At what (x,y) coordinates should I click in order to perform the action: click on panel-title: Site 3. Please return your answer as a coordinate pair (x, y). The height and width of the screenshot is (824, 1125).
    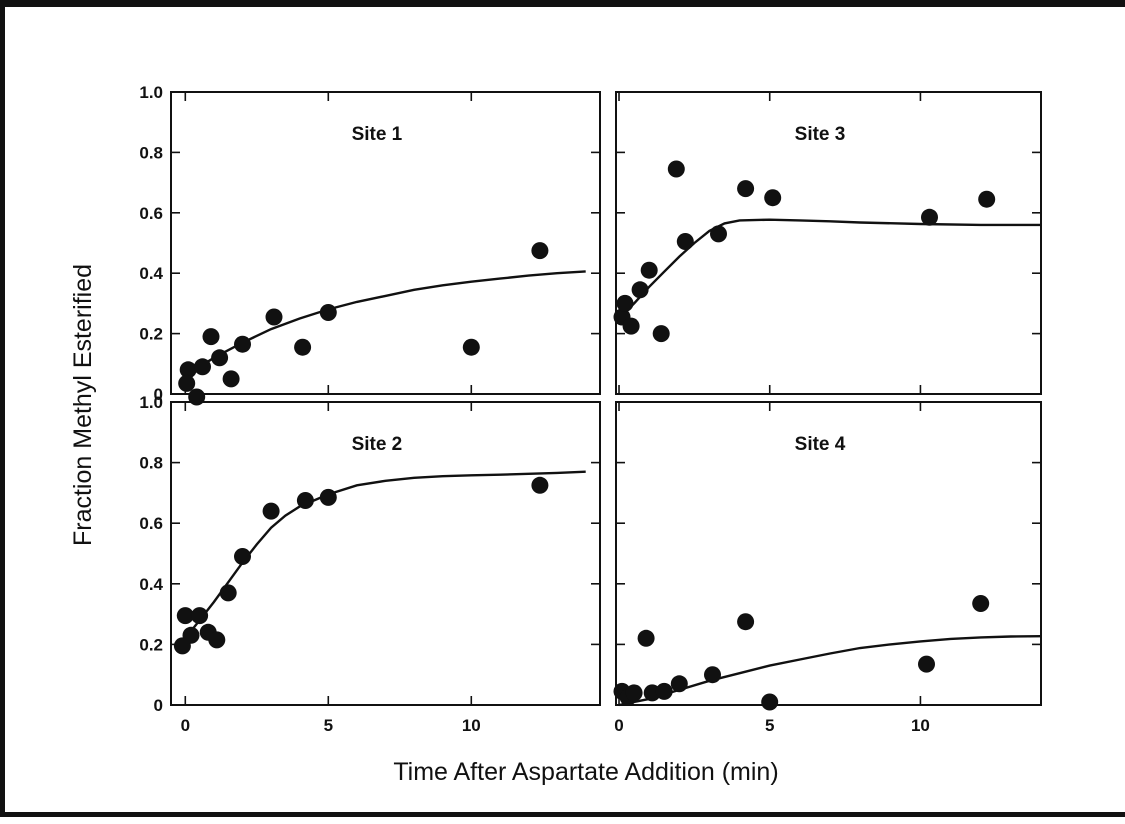
    Looking at the image, I should click on (820, 134).